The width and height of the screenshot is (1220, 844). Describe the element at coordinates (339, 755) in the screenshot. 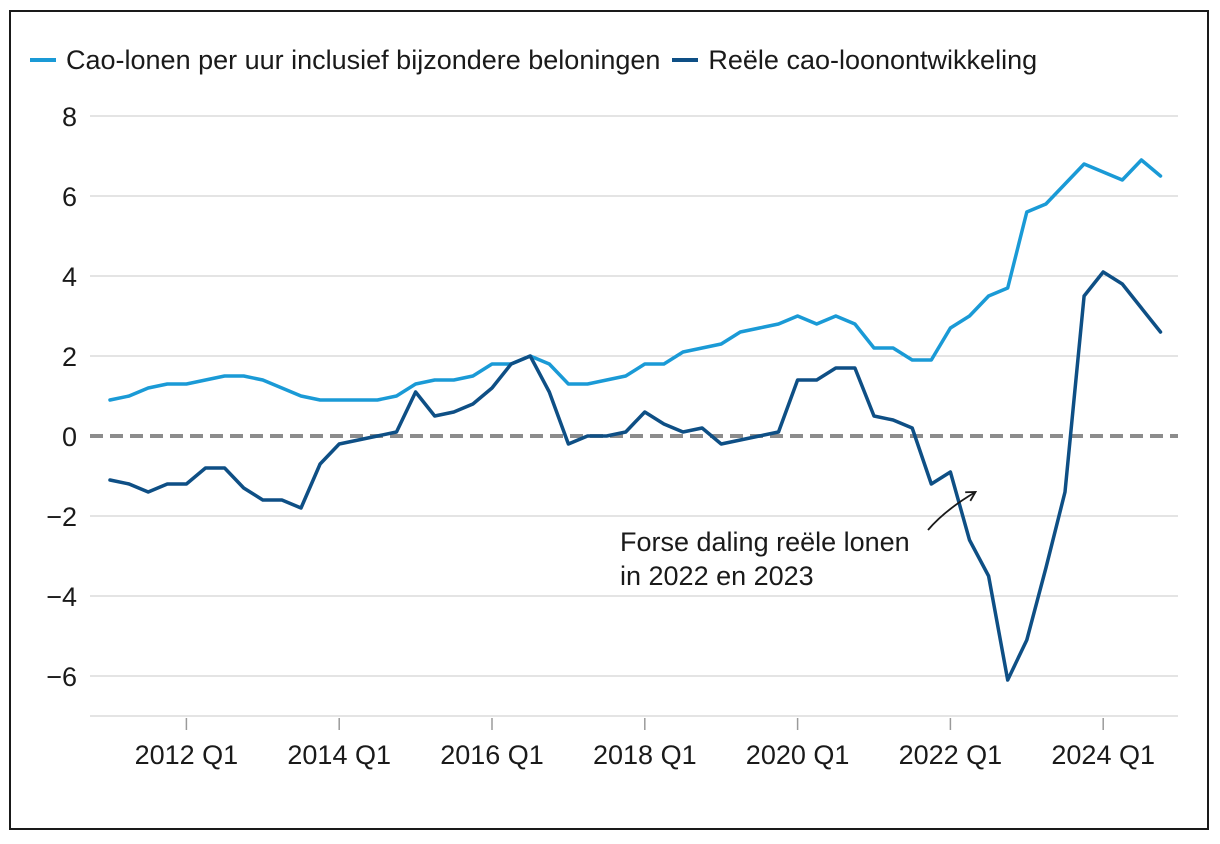

I see `x-tick-label: 2014 Q1` at that location.